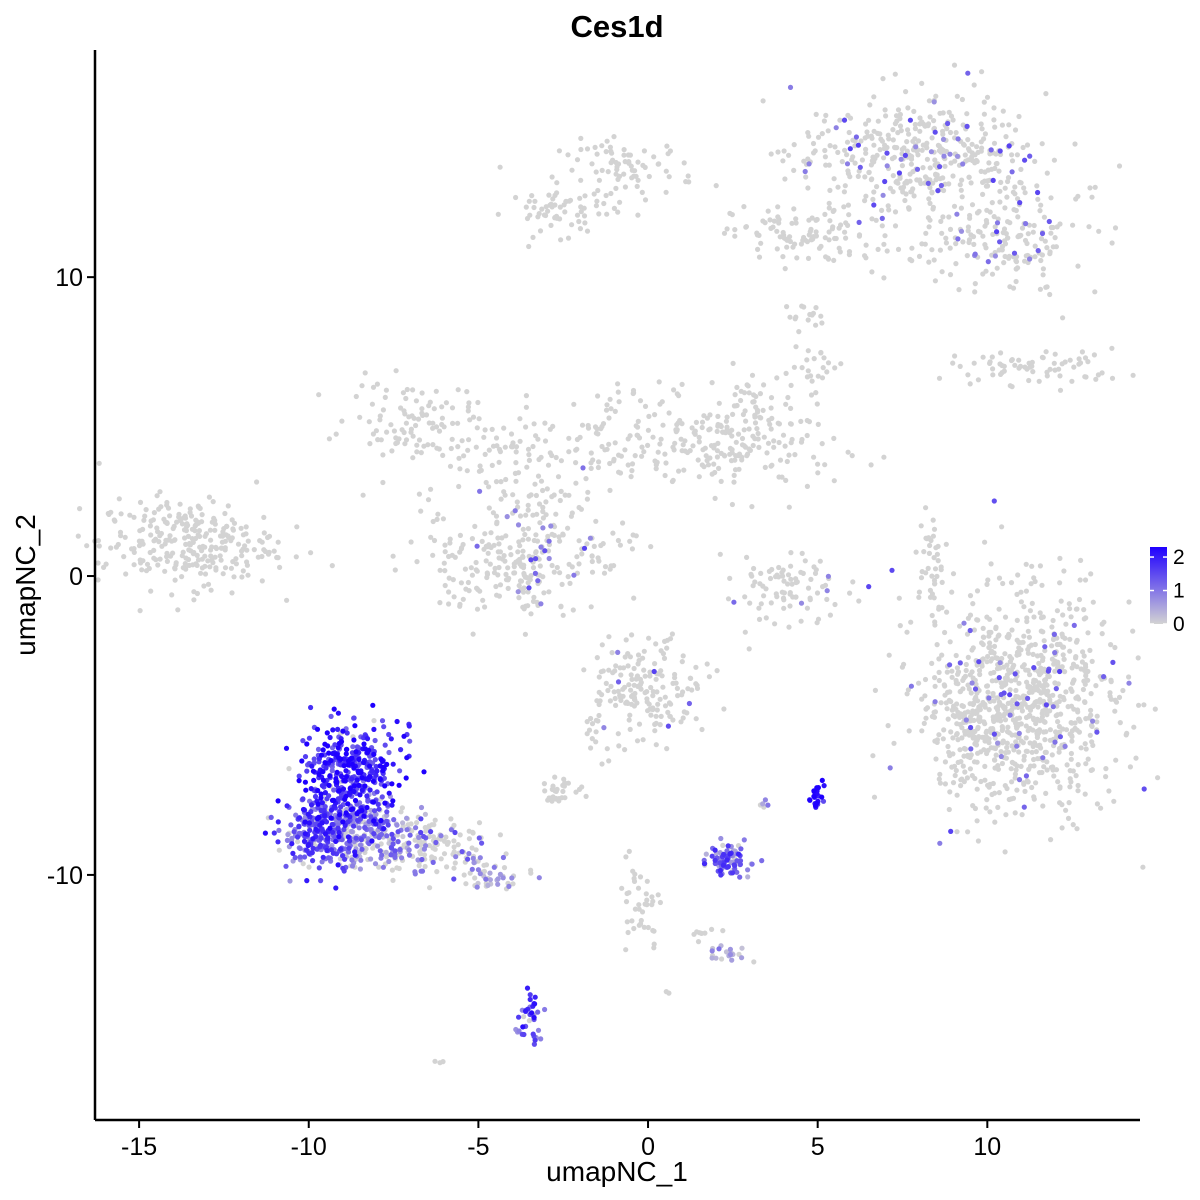 This screenshot has height=1200, width=1200. Describe the element at coordinates (616, 26) in the screenshot. I see `chart-title: Ces1d` at that location.